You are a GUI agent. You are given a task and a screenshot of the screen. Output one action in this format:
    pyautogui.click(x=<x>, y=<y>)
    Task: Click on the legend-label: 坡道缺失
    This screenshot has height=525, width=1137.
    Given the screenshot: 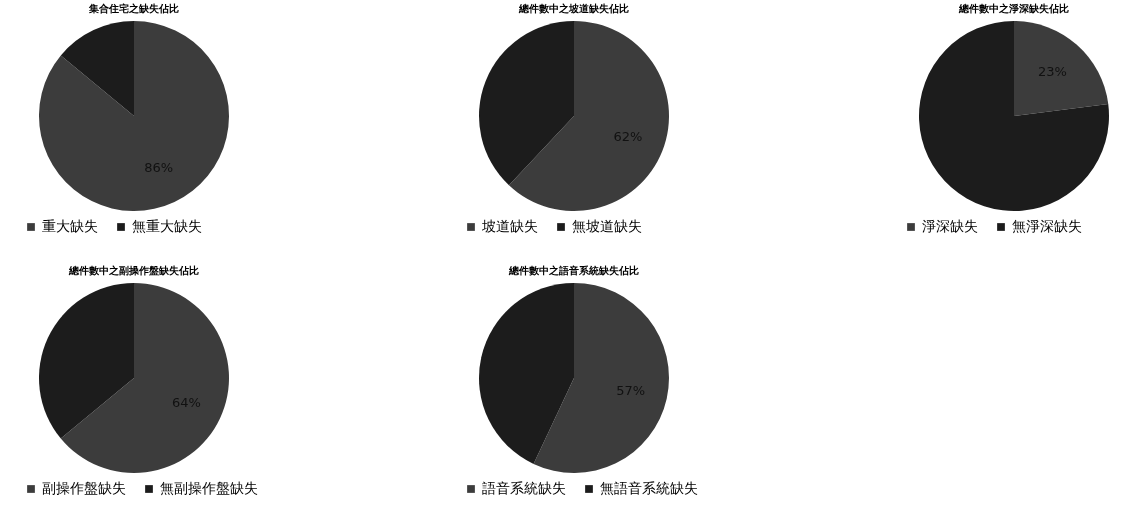 What is the action you would take?
    pyautogui.click(x=509, y=226)
    